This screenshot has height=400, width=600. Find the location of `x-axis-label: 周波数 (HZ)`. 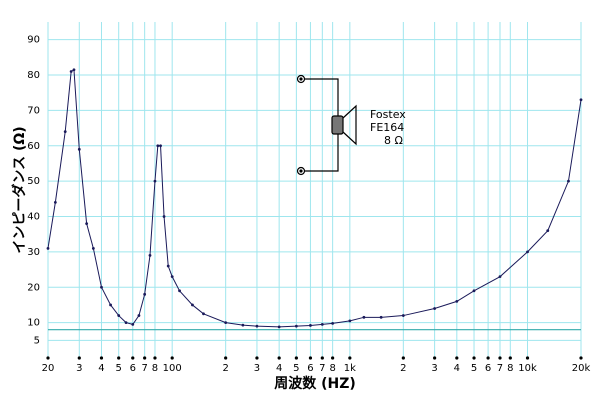

x-axis-label: 周波数 (HZ) is located at coordinates (315, 383).